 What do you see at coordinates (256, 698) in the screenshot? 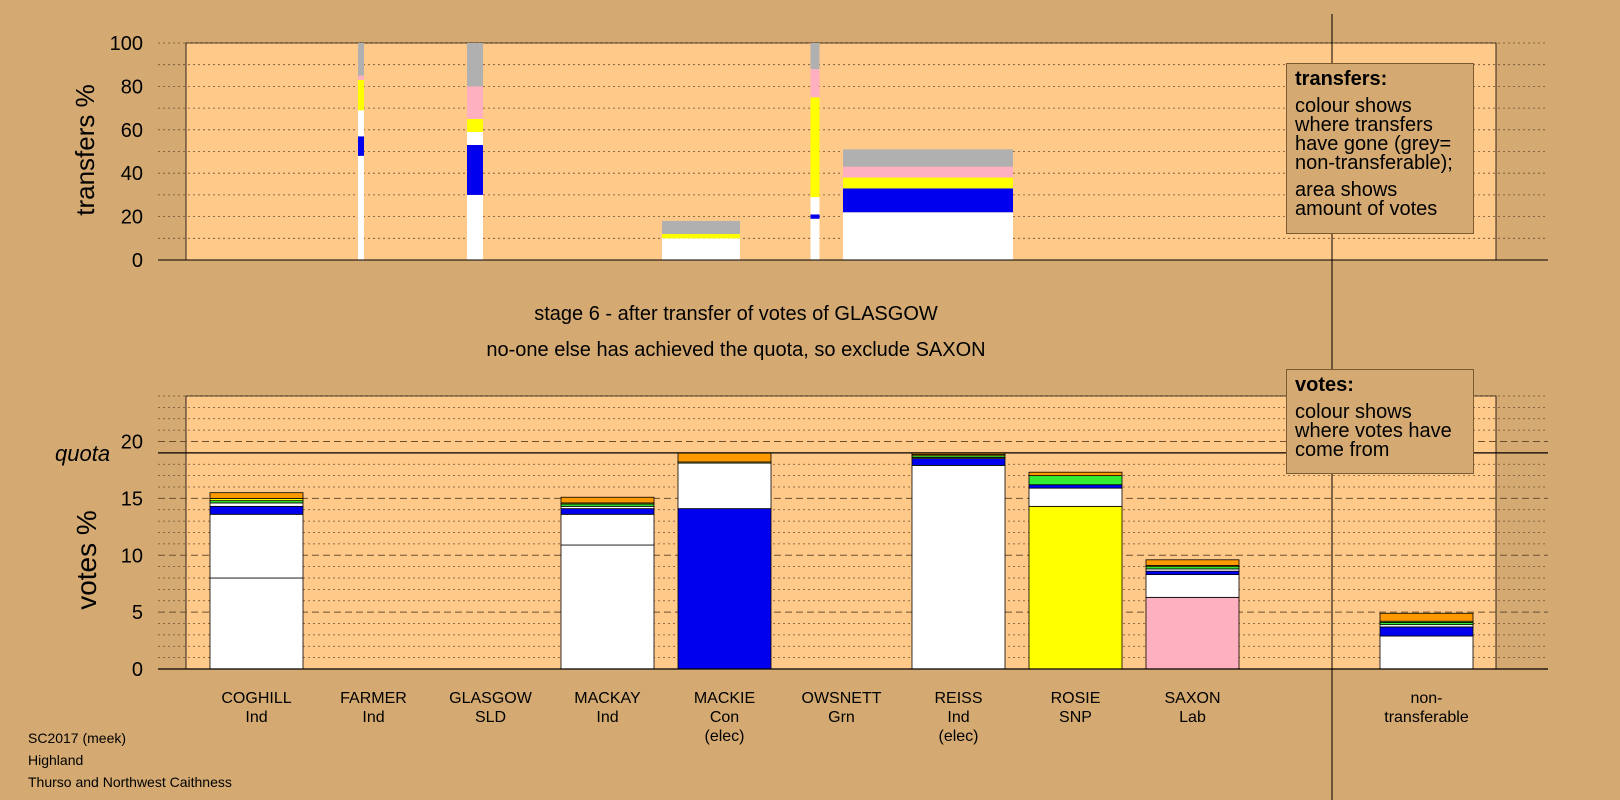
I see `candidate-label: COGHILL` at bounding box center [256, 698].